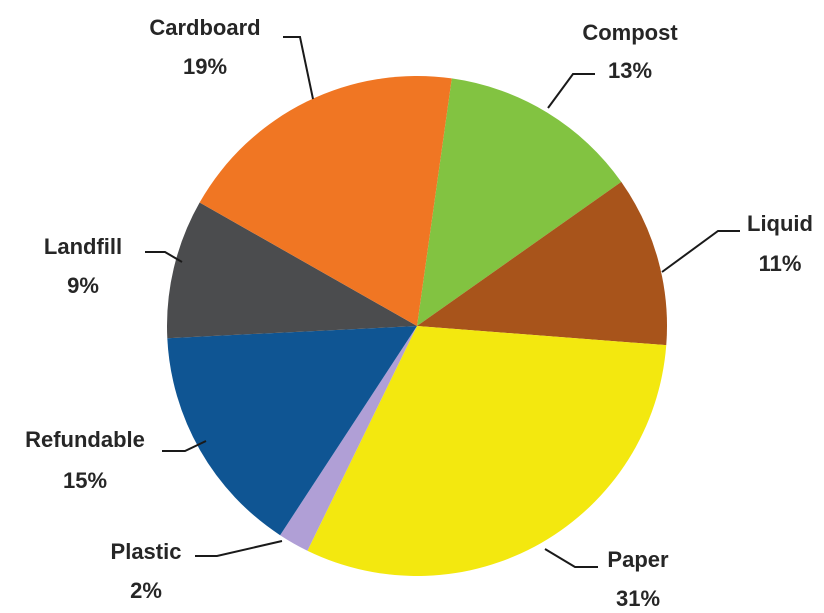 The height and width of the screenshot is (613, 824). Describe the element at coordinates (292, 270) in the screenshot. I see `pie-slice-landfill` at that location.